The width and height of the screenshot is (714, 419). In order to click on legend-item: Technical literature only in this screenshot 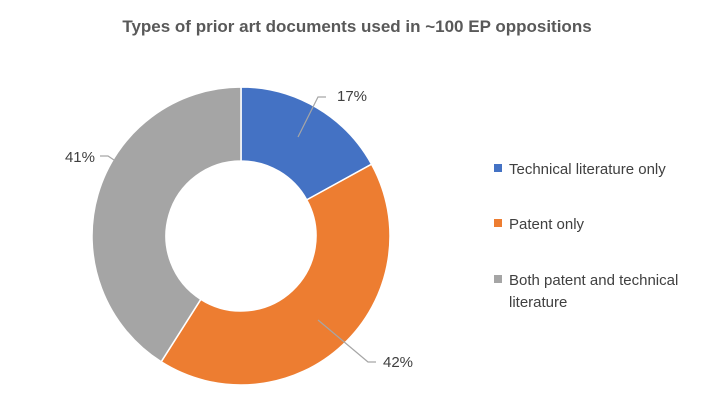, I will do `click(580, 169)`.